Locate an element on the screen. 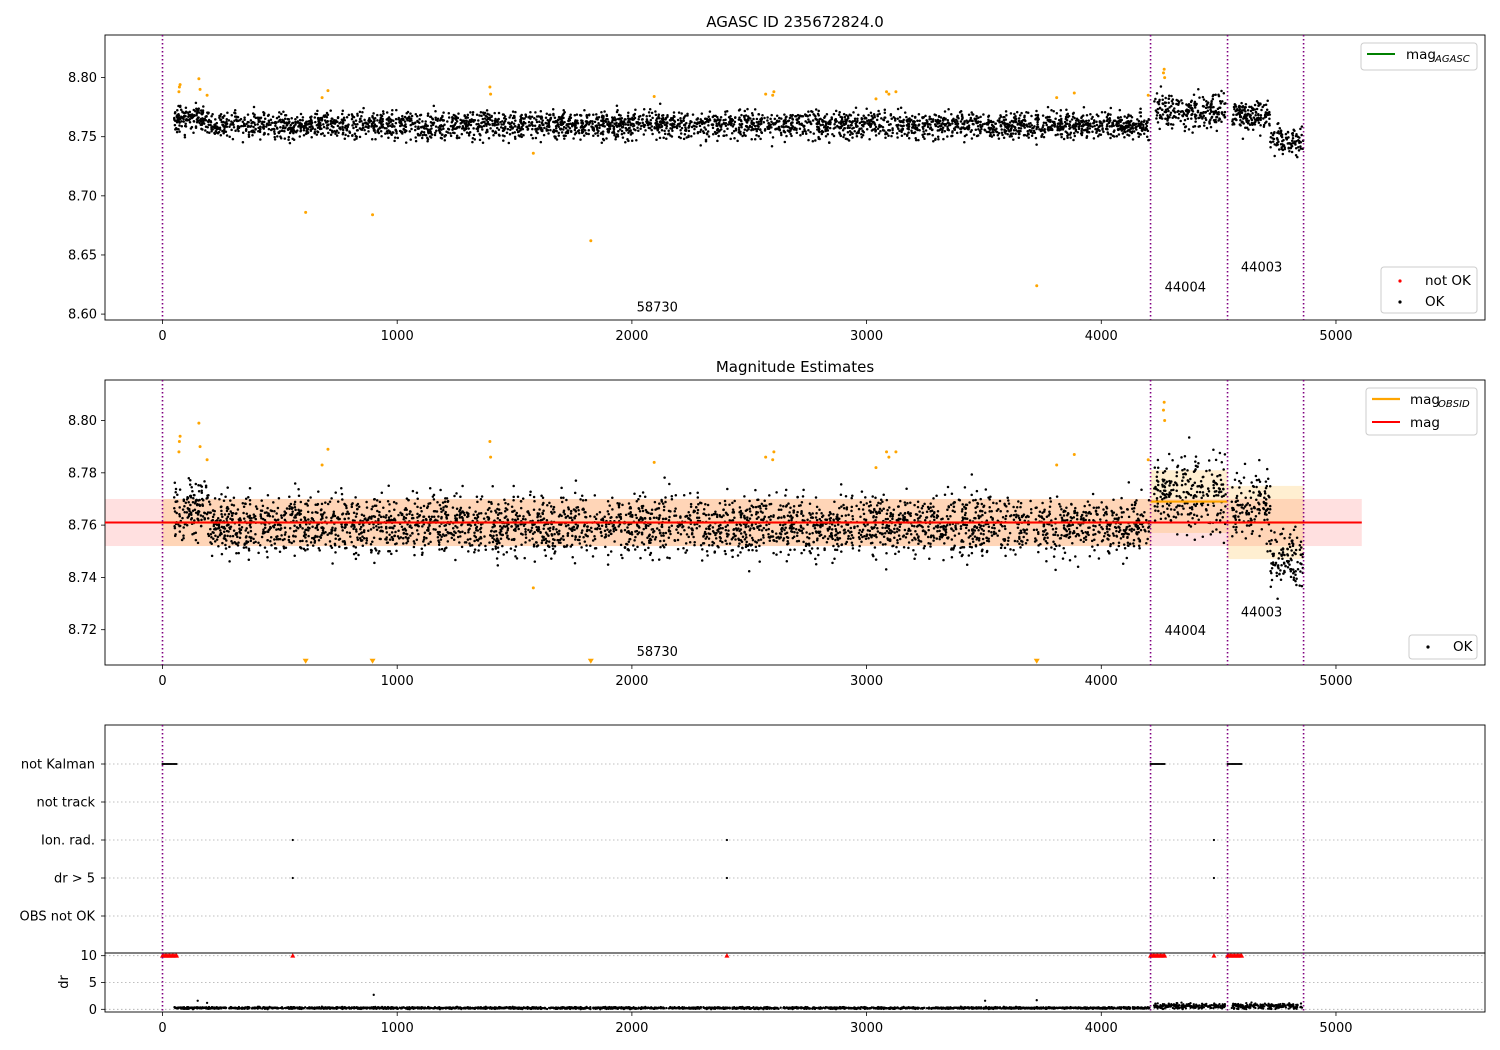  y-tick-label: 8.74 is located at coordinates (82, 578).